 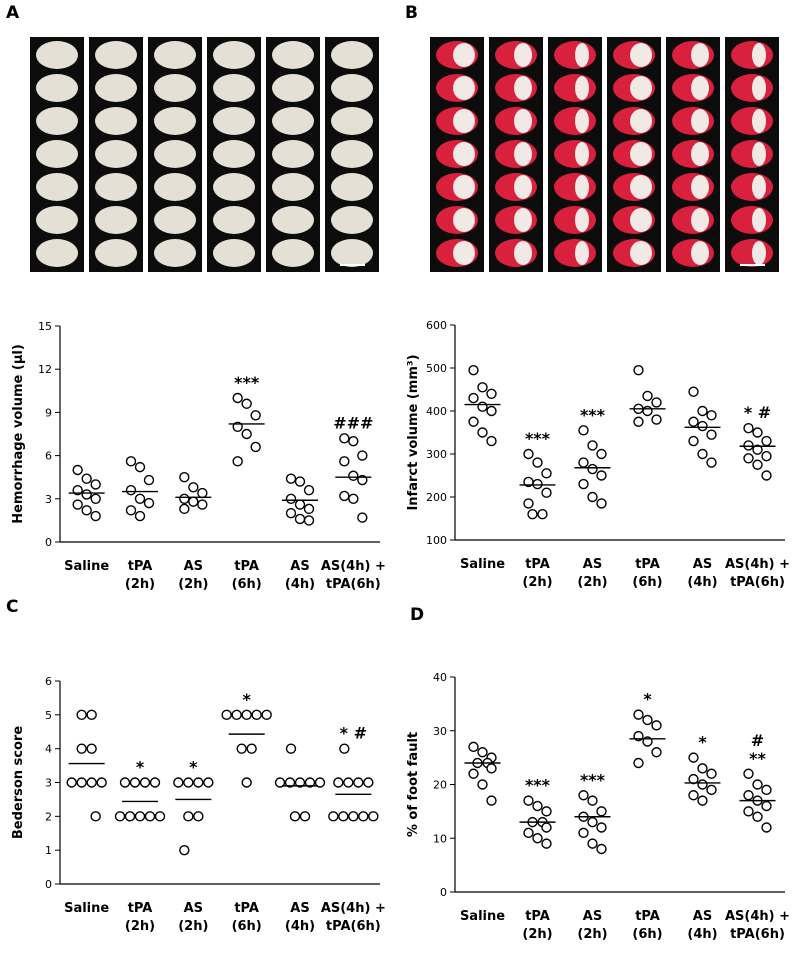 I want to click on x-tick-label: tPA(6h), so click(x=757, y=582).